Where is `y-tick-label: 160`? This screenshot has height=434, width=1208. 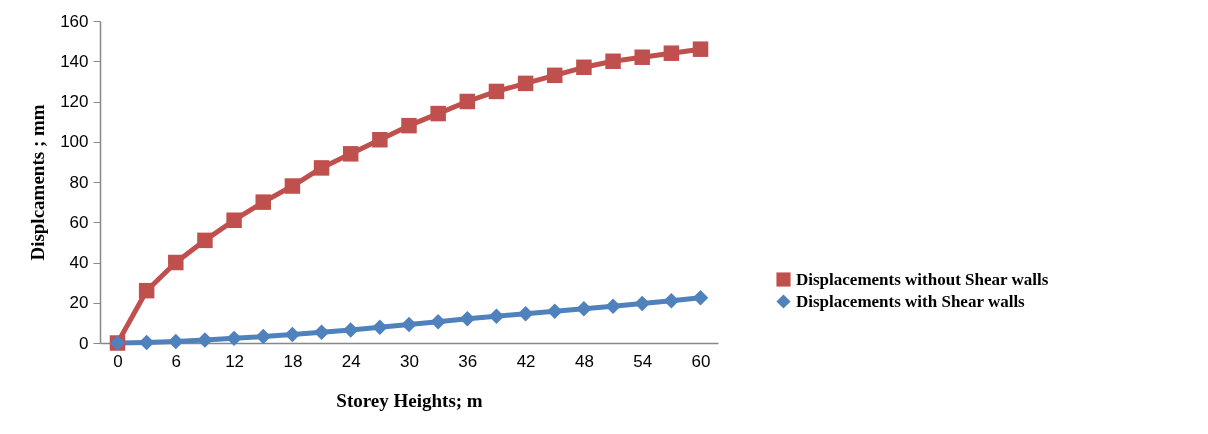
y-tick-label: 160 is located at coordinates (74, 21).